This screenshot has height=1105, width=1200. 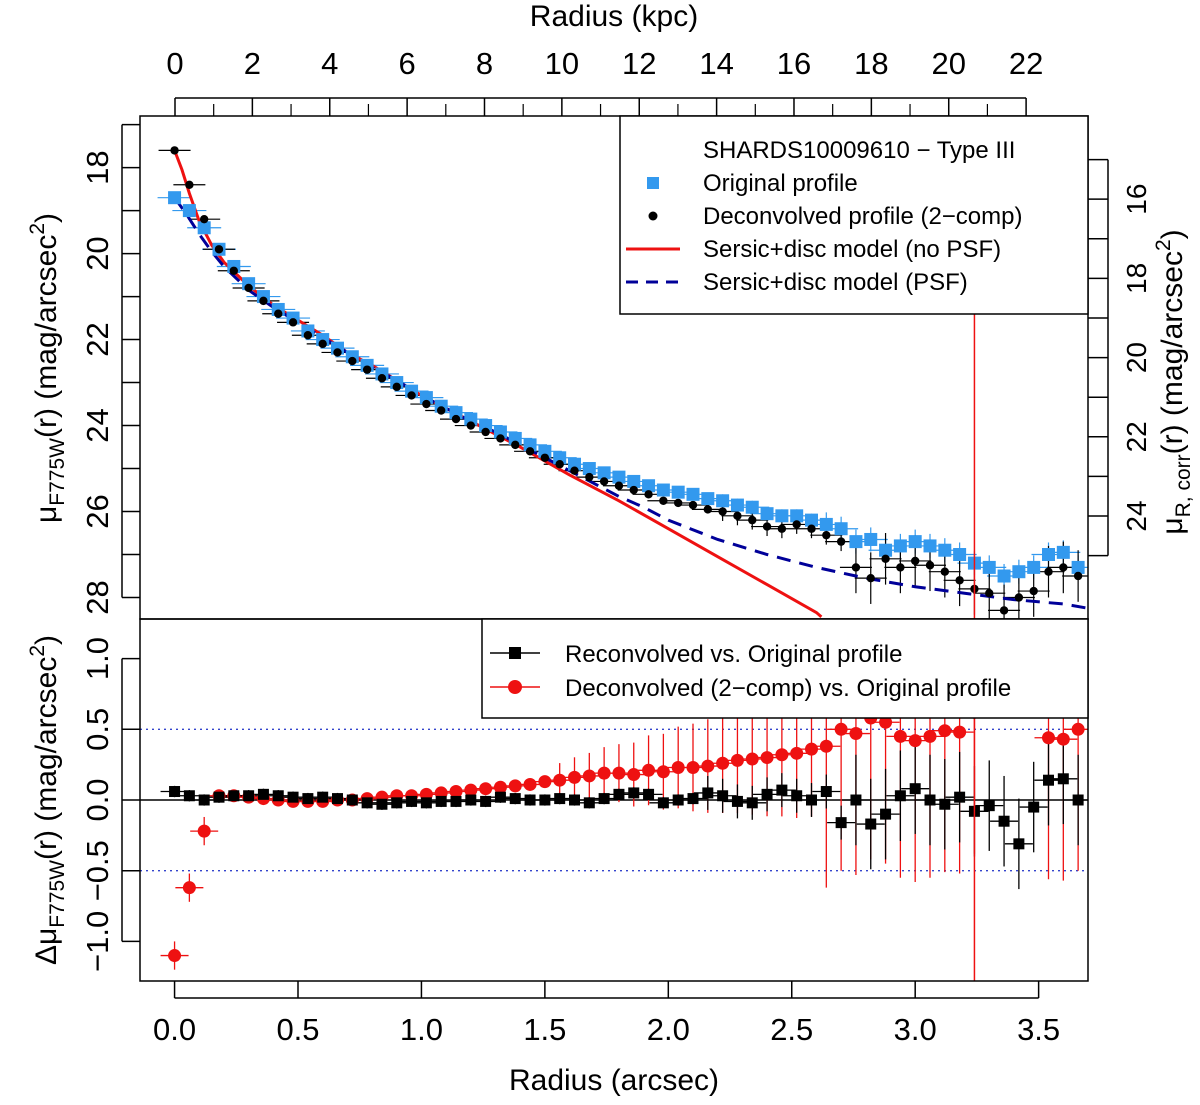 What do you see at coordinates (1136, 357) in the screenshot?
I see `right-y-tick-label: 20` at bounding box center [1136, 357].